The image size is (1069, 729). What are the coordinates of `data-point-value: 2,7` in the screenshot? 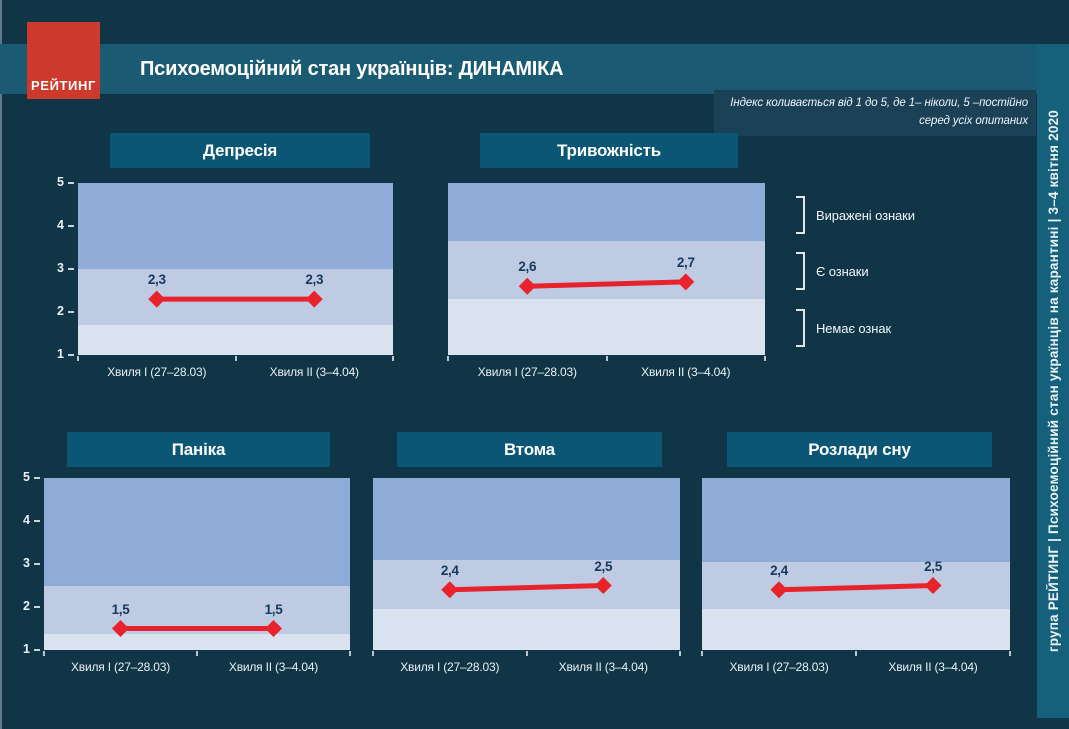 It's located at (685, 262).